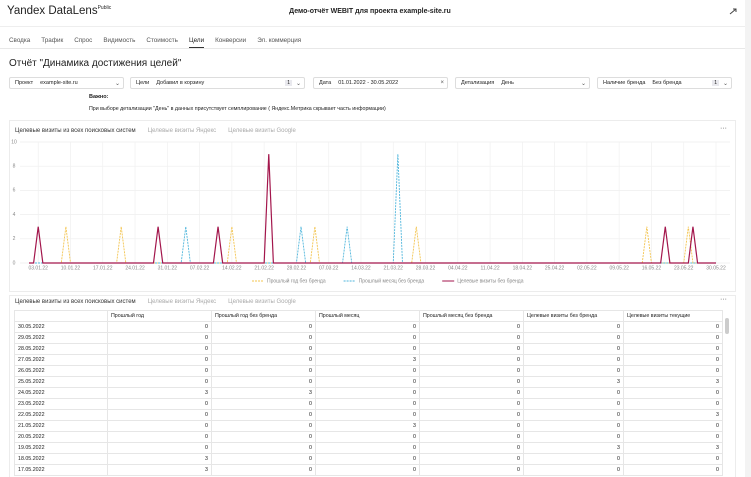 This screenshot has height=477, width=751. I want to click on header-cell: Целевые визиты текущие, so click(673, 316).